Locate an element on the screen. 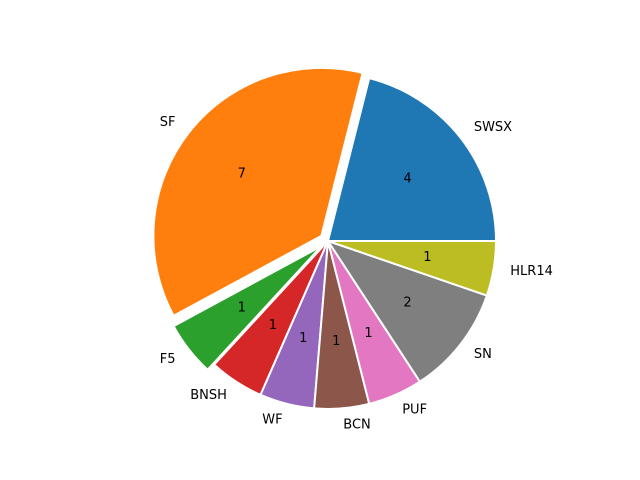 This screenshot has width=640, height=480. category-label: F5 is located at coordinates (168, 359).